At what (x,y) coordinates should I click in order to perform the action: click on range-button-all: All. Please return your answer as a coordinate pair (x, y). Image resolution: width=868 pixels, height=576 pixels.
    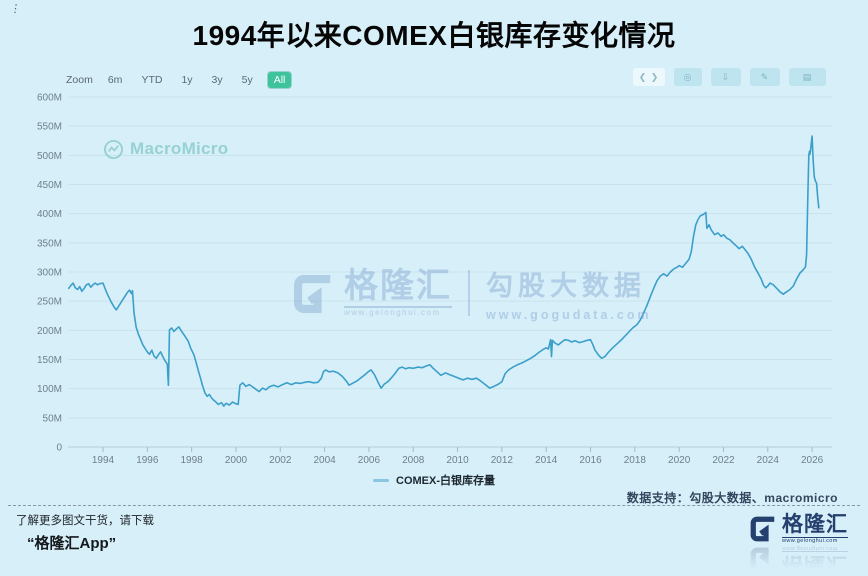
    Looking at the image, I should click on (279, 80).